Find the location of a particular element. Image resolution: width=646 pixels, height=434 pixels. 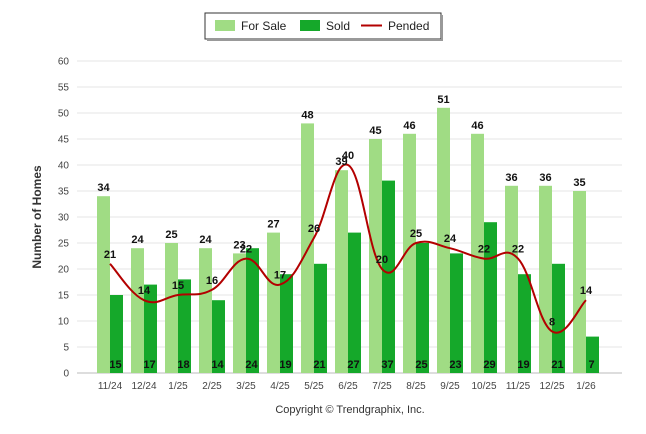

legend-swatch-for-sale is located at coordinates (225, 25).